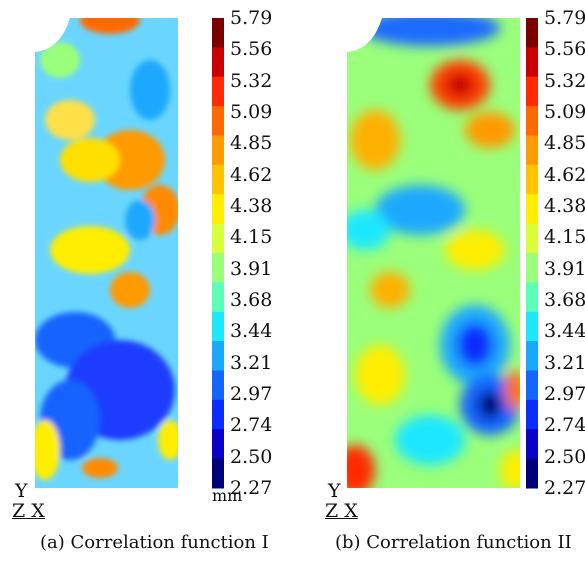  I want to click on colorbar-b, so click(532, 253).